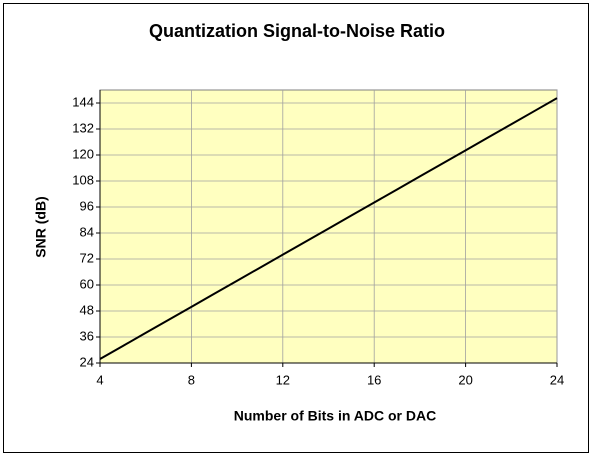 This screenshot has height=457, width=592. What do you see at coordinates (557, 379) in the screenshot?
I see `x-tick-label: 24` at bounding box center [557, 379].